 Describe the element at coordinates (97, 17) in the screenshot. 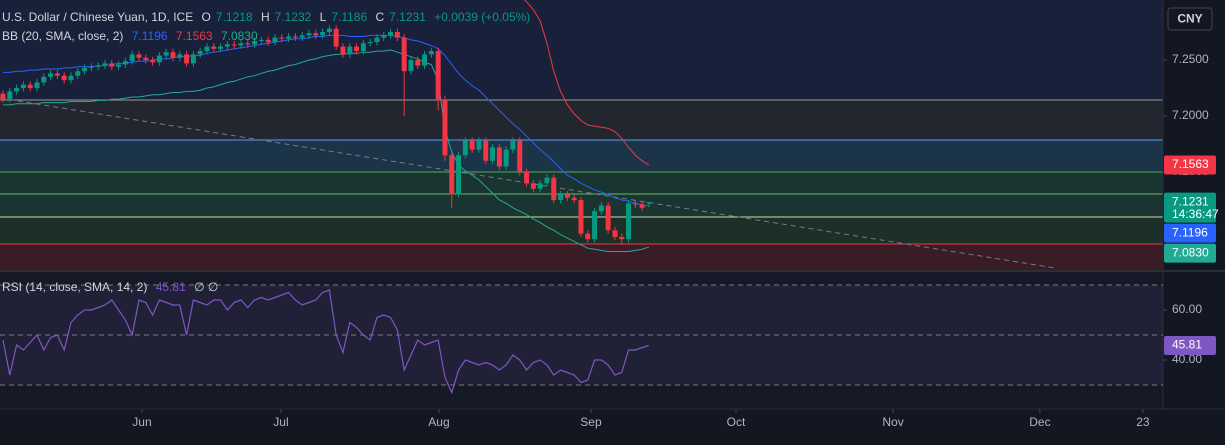

I see `symbol: U.S. Dollar / Chinese Yuan, 1D, ICE` at that location.